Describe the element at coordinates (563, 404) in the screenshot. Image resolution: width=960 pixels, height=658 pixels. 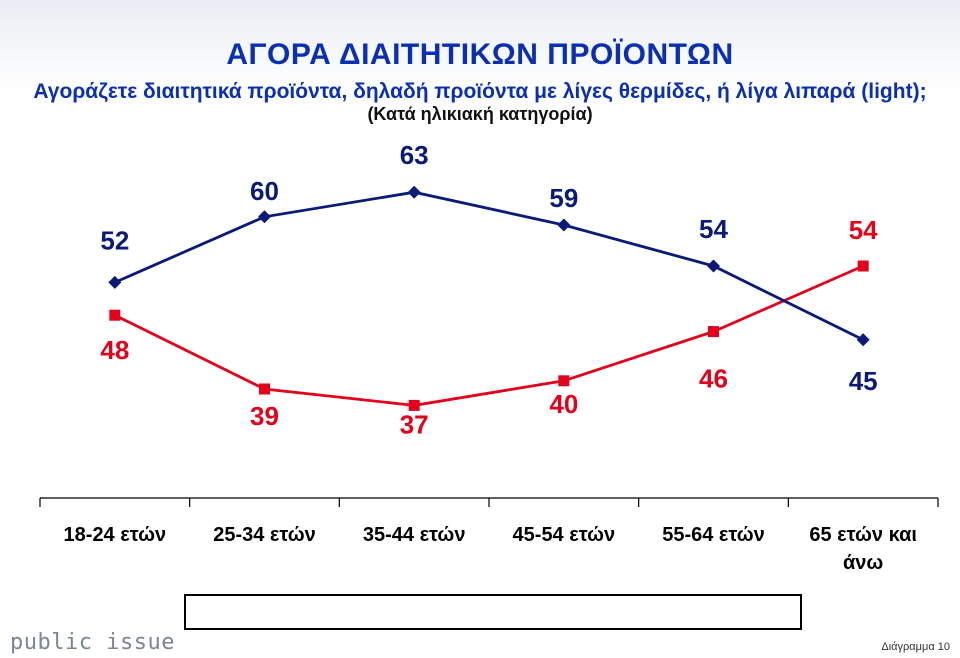
I see `data-label-Ναι: 40` at that location.